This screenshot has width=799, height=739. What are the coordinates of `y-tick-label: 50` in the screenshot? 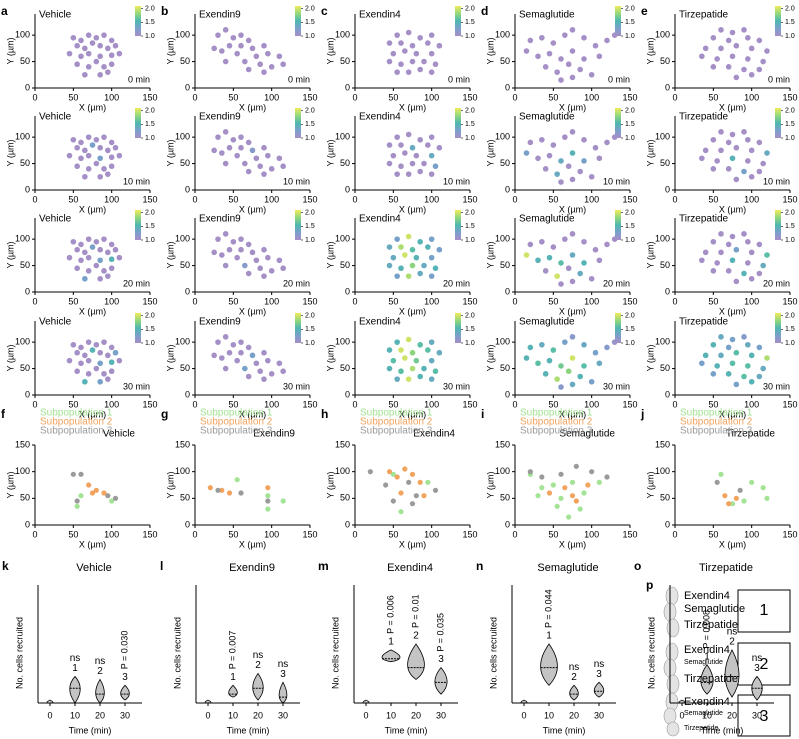 It's located at (665, 163).